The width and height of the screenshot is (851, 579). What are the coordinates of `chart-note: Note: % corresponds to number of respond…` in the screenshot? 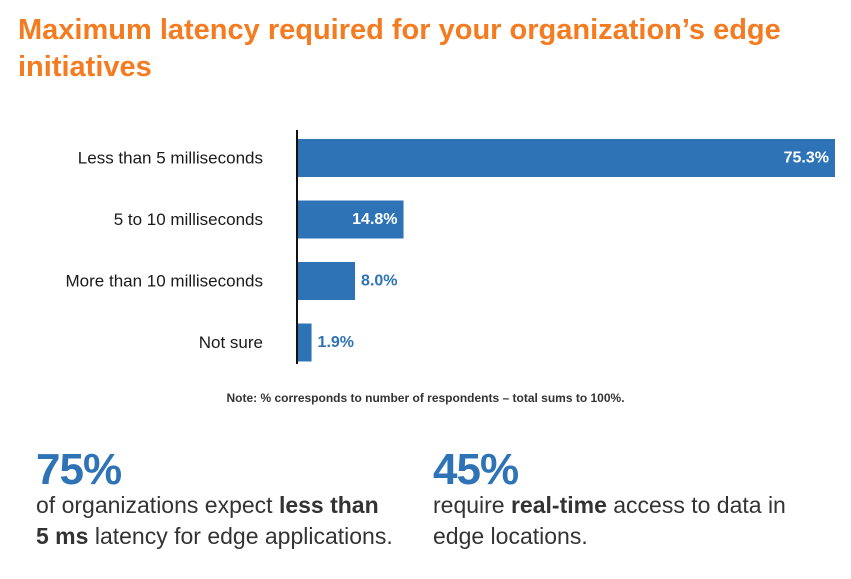 It's located at (425, 398).